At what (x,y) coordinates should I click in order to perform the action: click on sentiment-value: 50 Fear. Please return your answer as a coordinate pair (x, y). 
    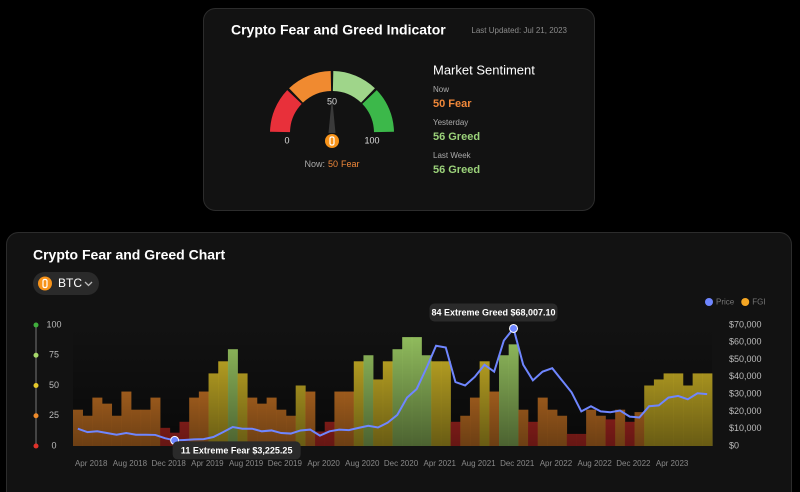
    Looking at the image, I should click on (452, 104).